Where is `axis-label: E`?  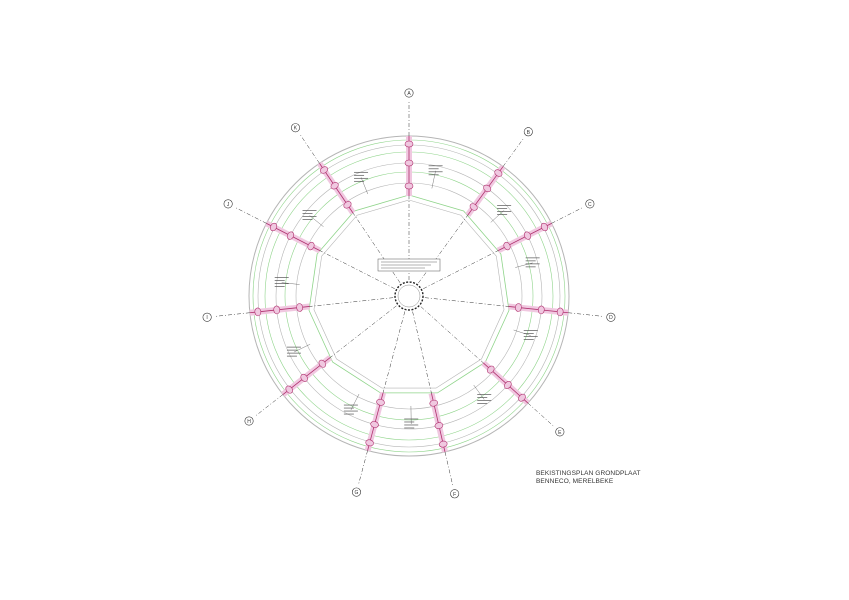
axis-label: E is located at coordinates (560, 433).